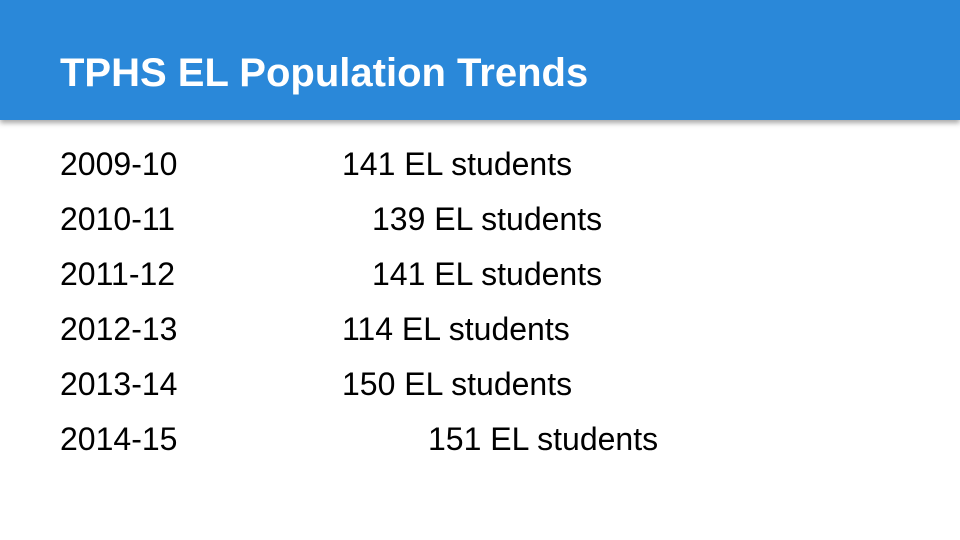 This screenshot has width=960, height=540. I want to click on year: 2013-14, so click(119, 384).